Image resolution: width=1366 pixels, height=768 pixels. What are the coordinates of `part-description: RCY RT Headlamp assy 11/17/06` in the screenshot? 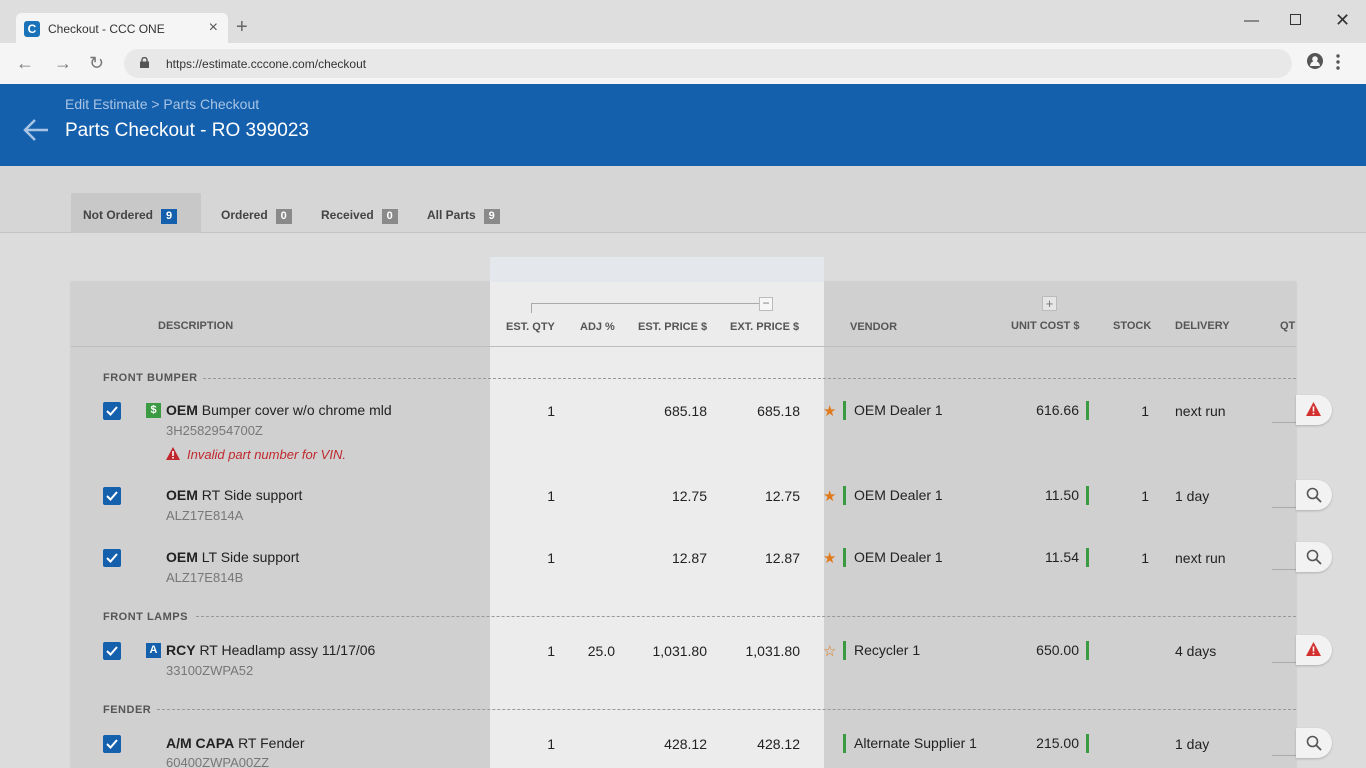 It's located at (270, 650).